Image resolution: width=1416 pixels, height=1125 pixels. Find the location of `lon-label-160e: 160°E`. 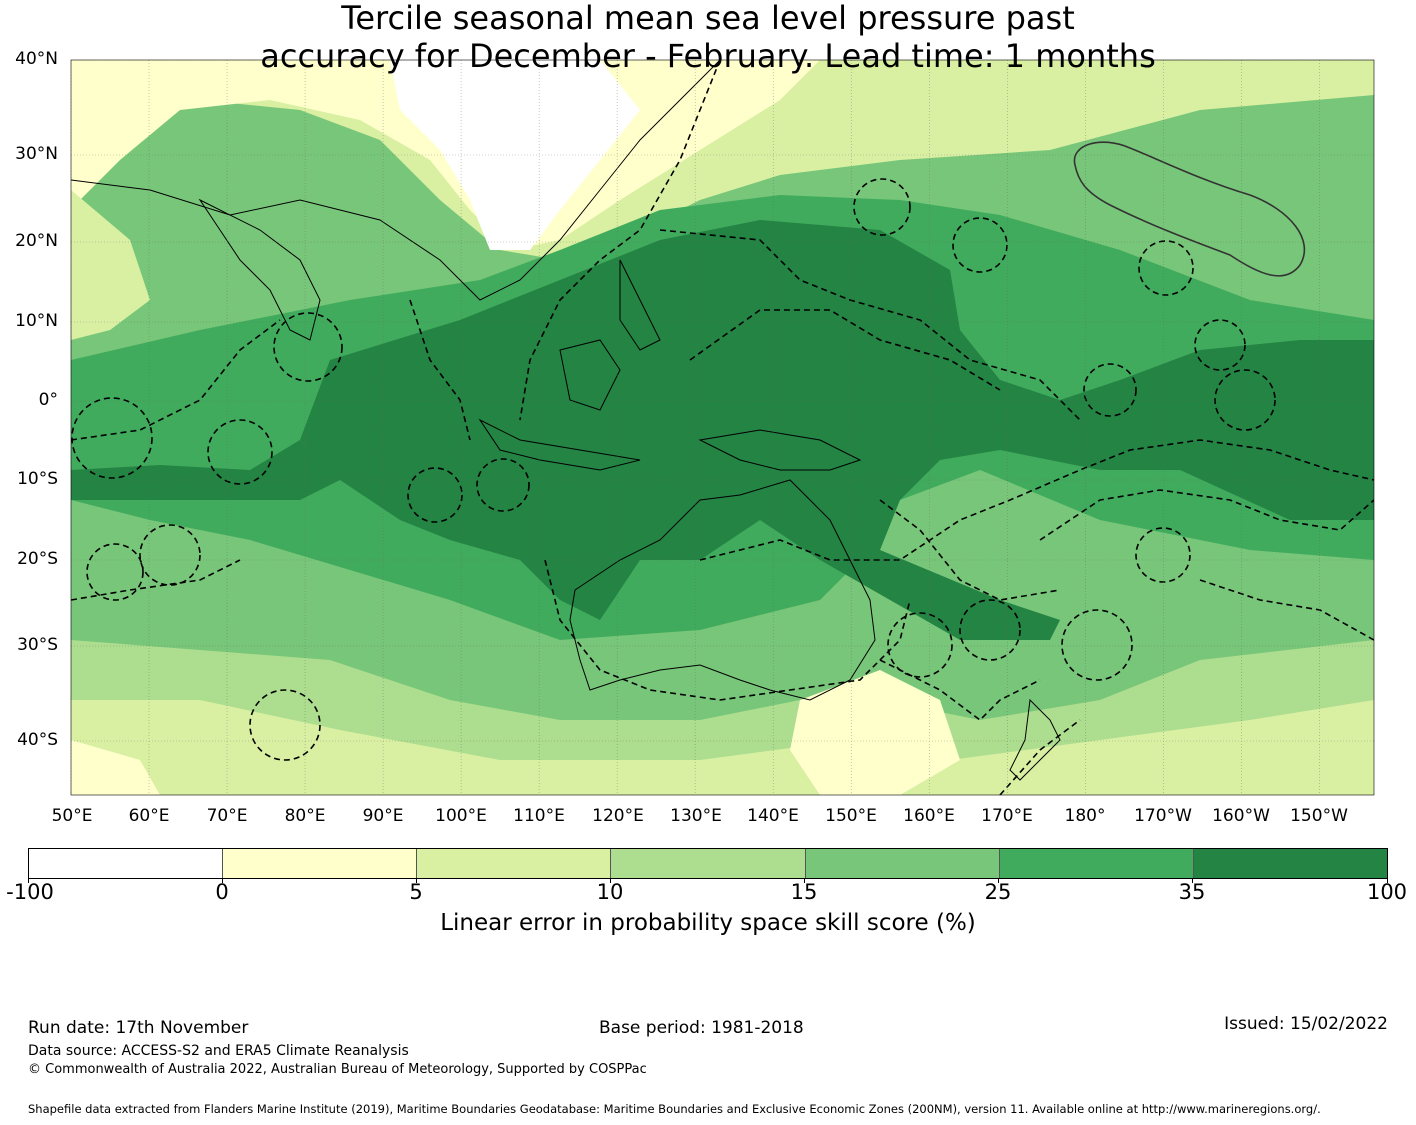

lon-label-160e: 160°E is located at coordinates (929, 816).